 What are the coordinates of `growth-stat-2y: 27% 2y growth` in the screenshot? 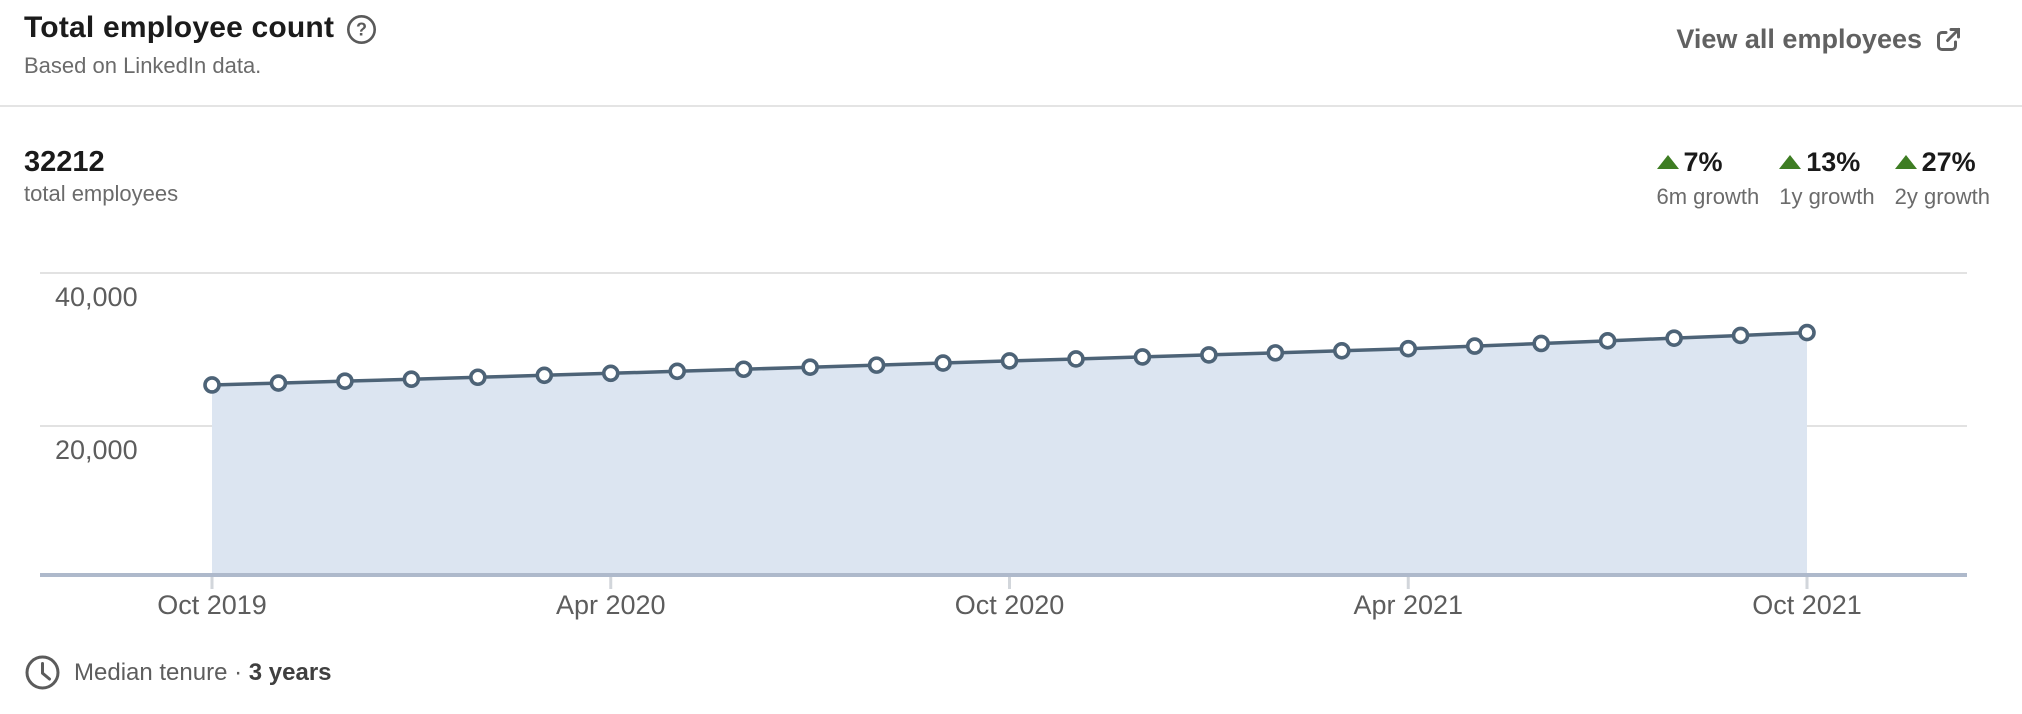 It's located at (1942, 177).